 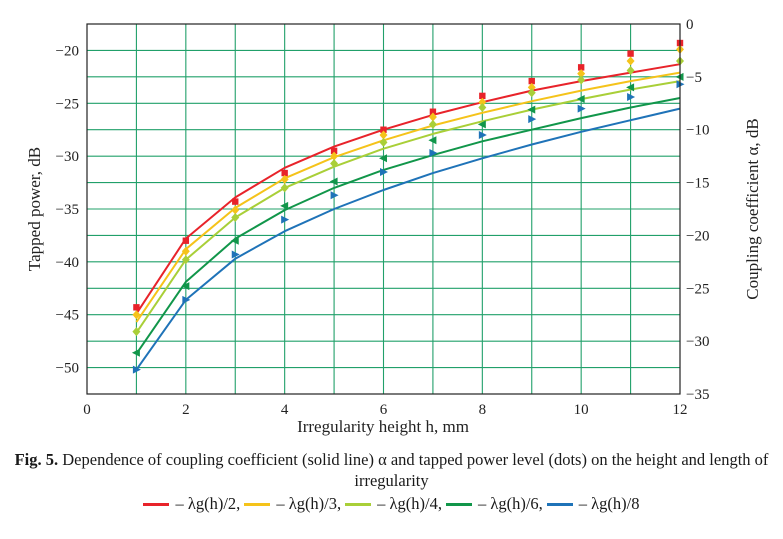 I want to click on y-left-tick-label: −25, so click(x=67, y=104).